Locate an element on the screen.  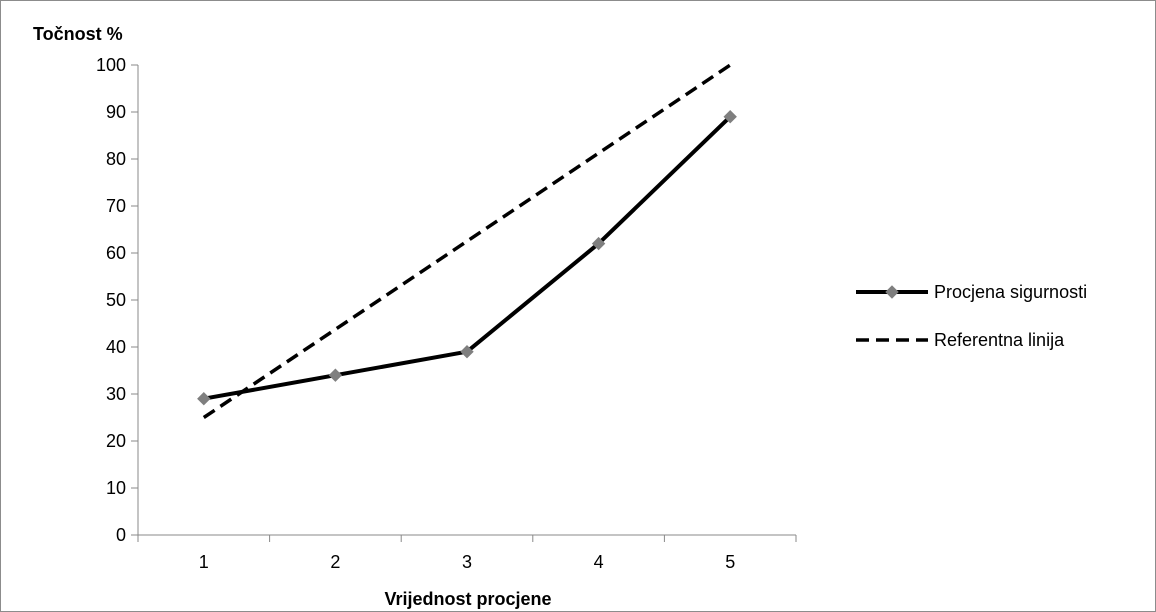
y-tick-label: 50 is located at coordinates (116, 300).